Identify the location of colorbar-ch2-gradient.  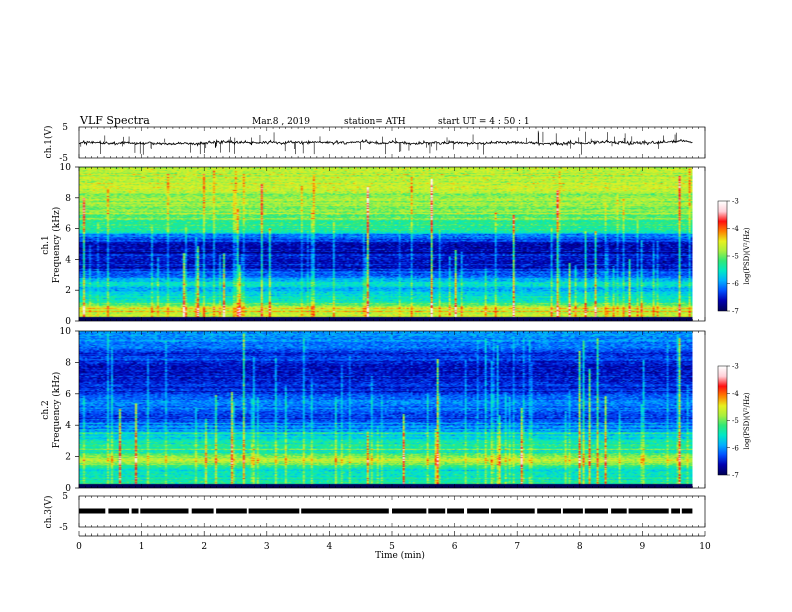
(722, 420).